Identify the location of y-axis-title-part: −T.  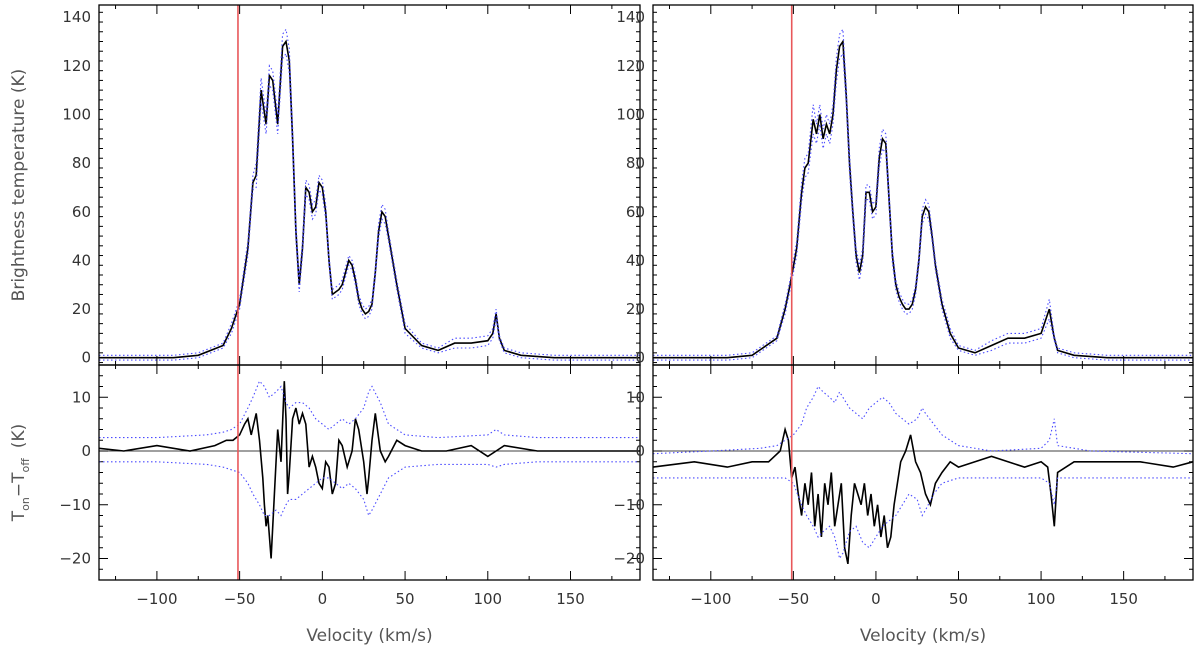
(19, 484).